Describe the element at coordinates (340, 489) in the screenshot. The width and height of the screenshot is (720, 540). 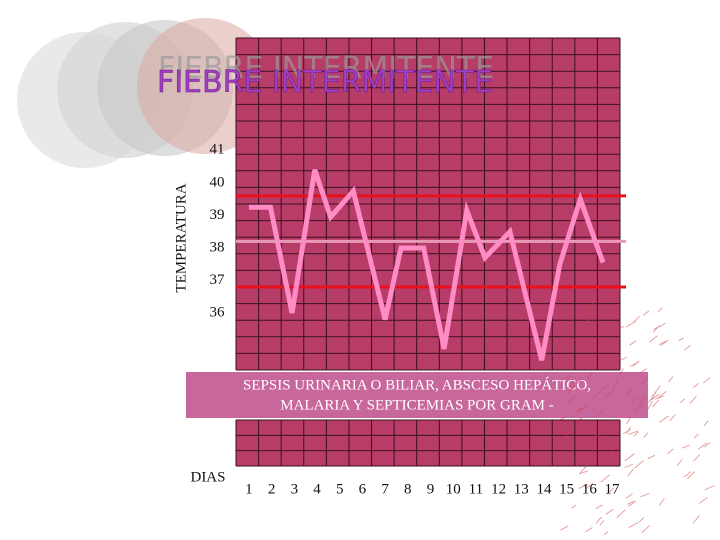
I see `x-tick-label: 5` at that location.